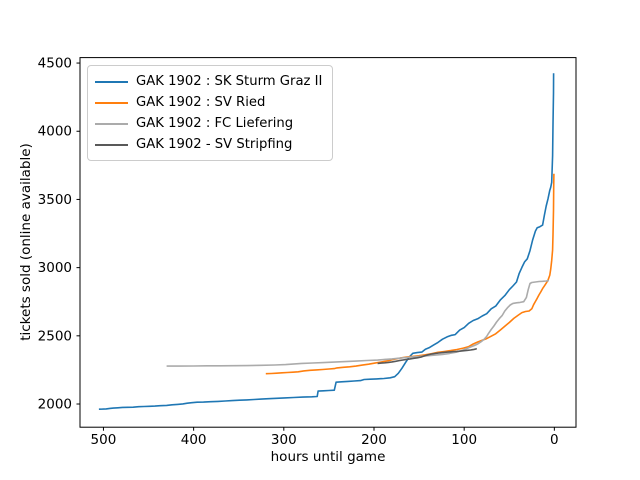  What do you see at coordinates (55, 405) in the screenshot?
I see `y-tick-label: 2000` at bounding box center [55, 405].